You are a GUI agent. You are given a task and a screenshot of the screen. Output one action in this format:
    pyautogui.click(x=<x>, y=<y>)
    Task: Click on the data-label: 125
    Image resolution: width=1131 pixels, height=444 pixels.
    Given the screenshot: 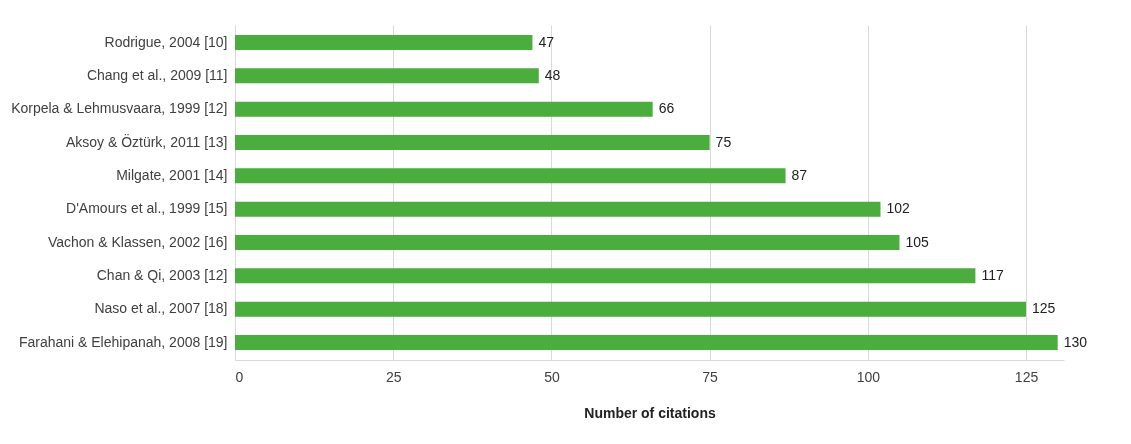 What is the action you would take?
    pyautogui.click(x=1044, y=308)
    